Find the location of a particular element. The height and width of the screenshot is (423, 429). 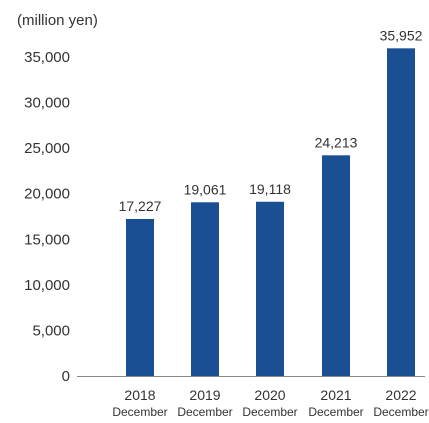

y-tick-label: 25,000 is located at coordinates (47, 148).